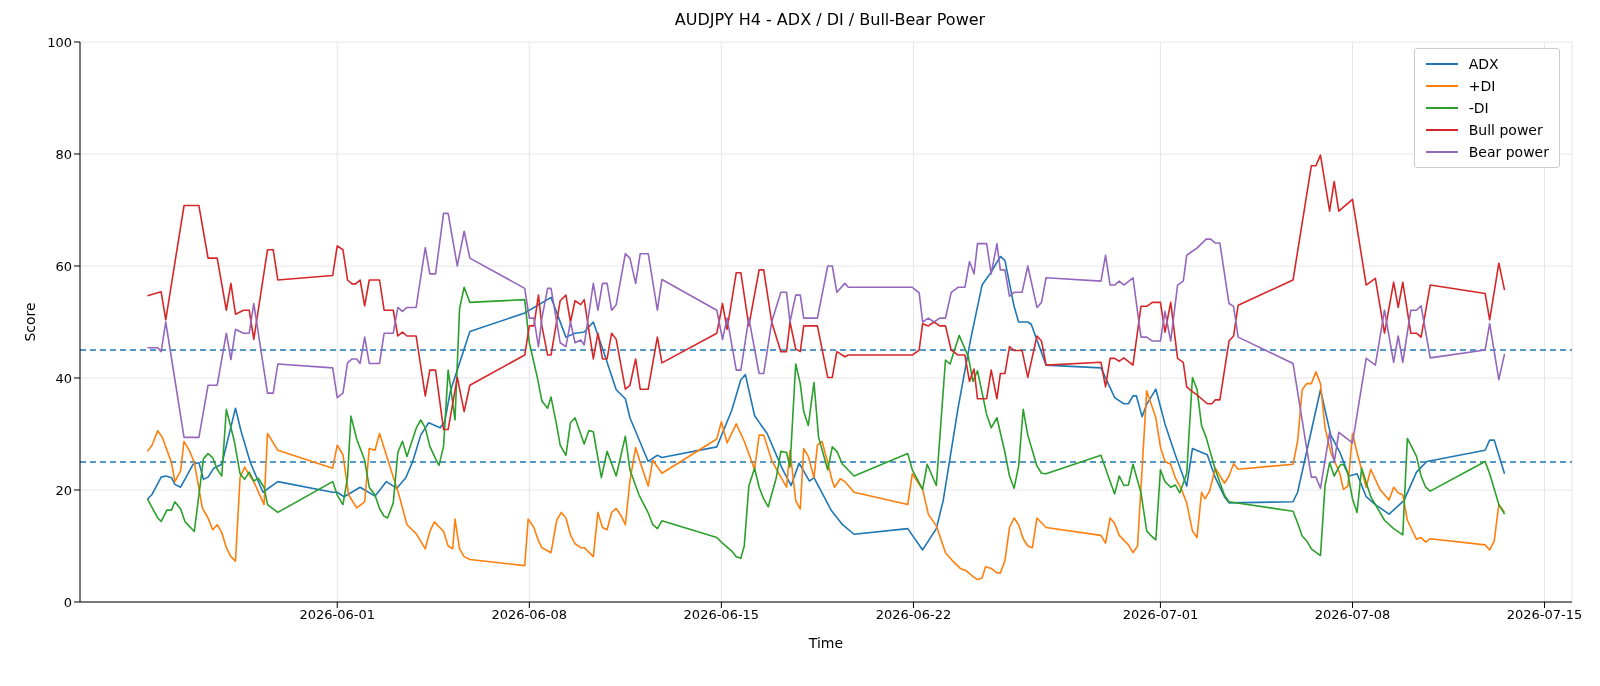  Describe the element at coordinates (337, 615) in the screenshot. I see `x-tick-label: 2026-06-01` at that location.